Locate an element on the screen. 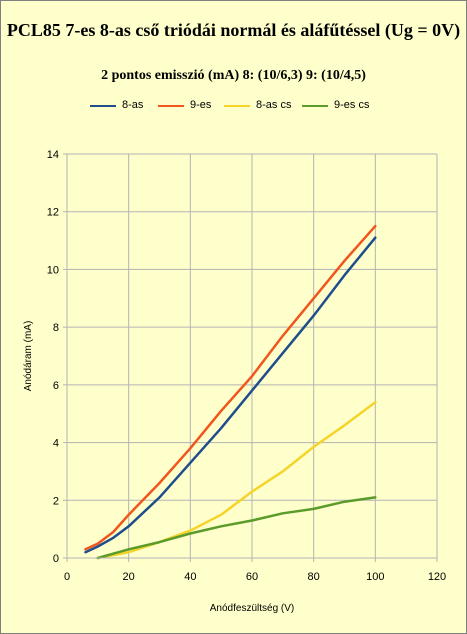  x-tick-label: 40 is located at coordinates (190, 577).